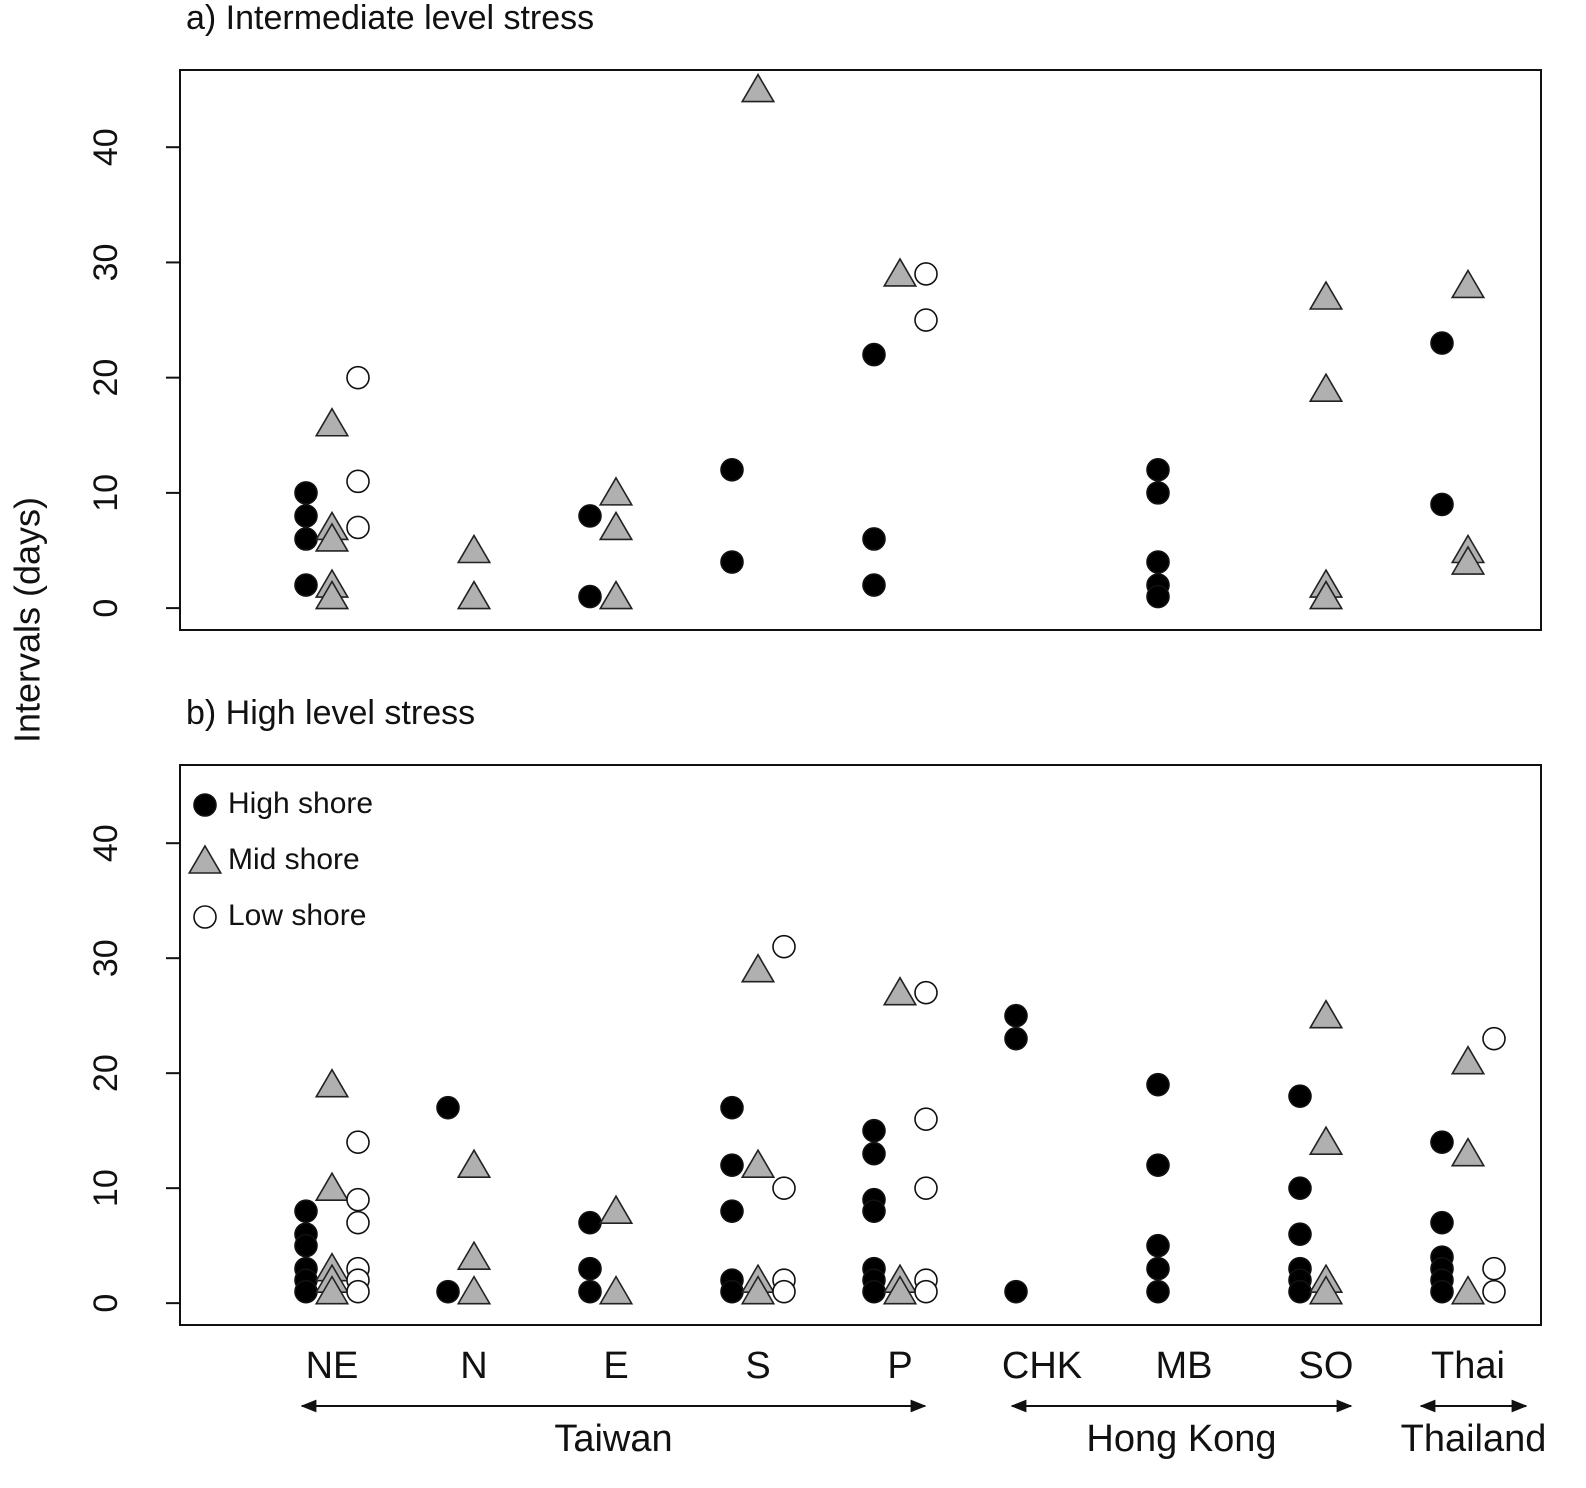 The width and height of the screenshot is (1586, 1488). I want to click on legend-label: Low shore, so click(297, 915).